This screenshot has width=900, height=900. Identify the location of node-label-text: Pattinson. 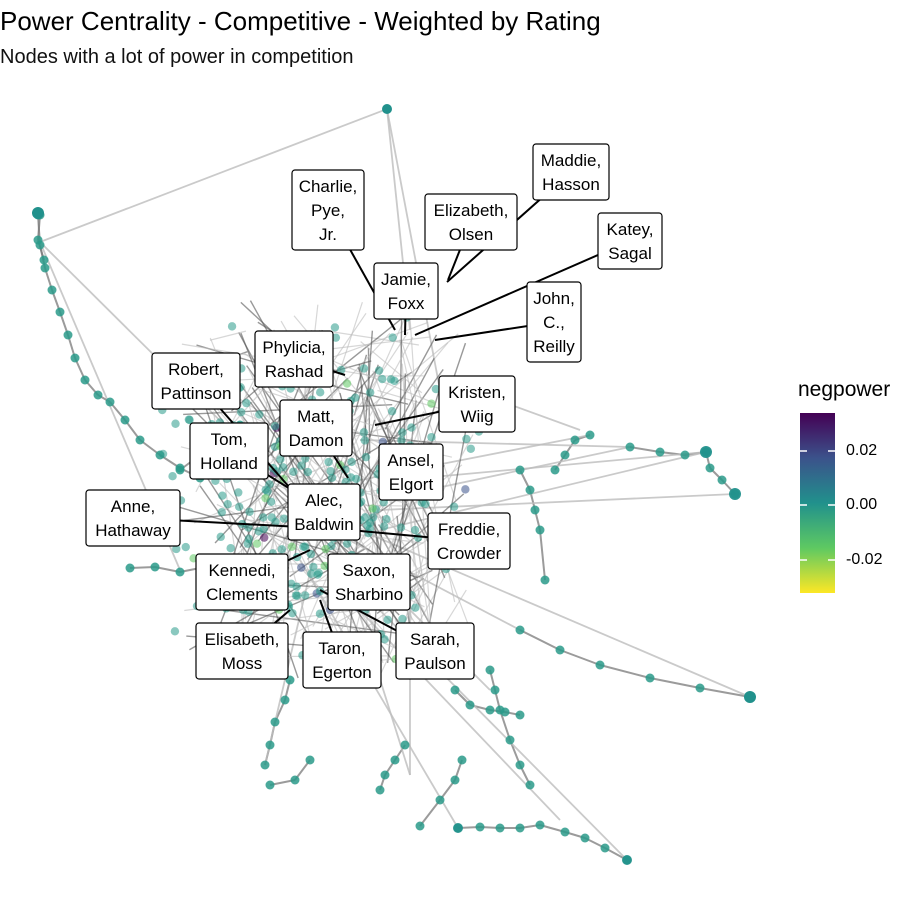
(196, 393).